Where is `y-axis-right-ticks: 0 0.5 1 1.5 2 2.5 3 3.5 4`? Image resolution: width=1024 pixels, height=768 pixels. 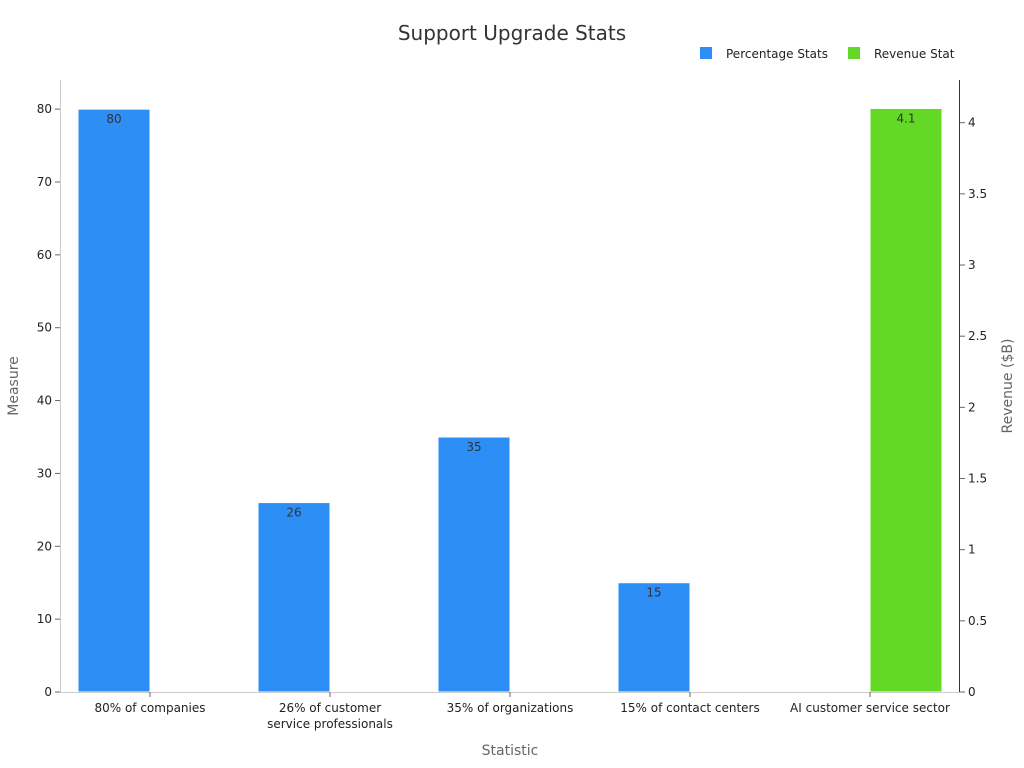
y-axis-right-ticks: 0 0.5 1 1.5 2 2.5 3 3.5 4 is located at coordinates (973, 407).